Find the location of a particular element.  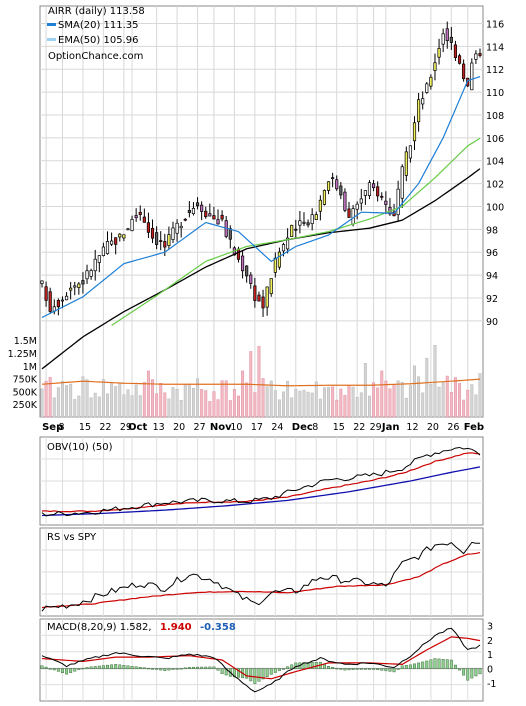

date-x-tick: 27 is located at coordinates (200, 427).